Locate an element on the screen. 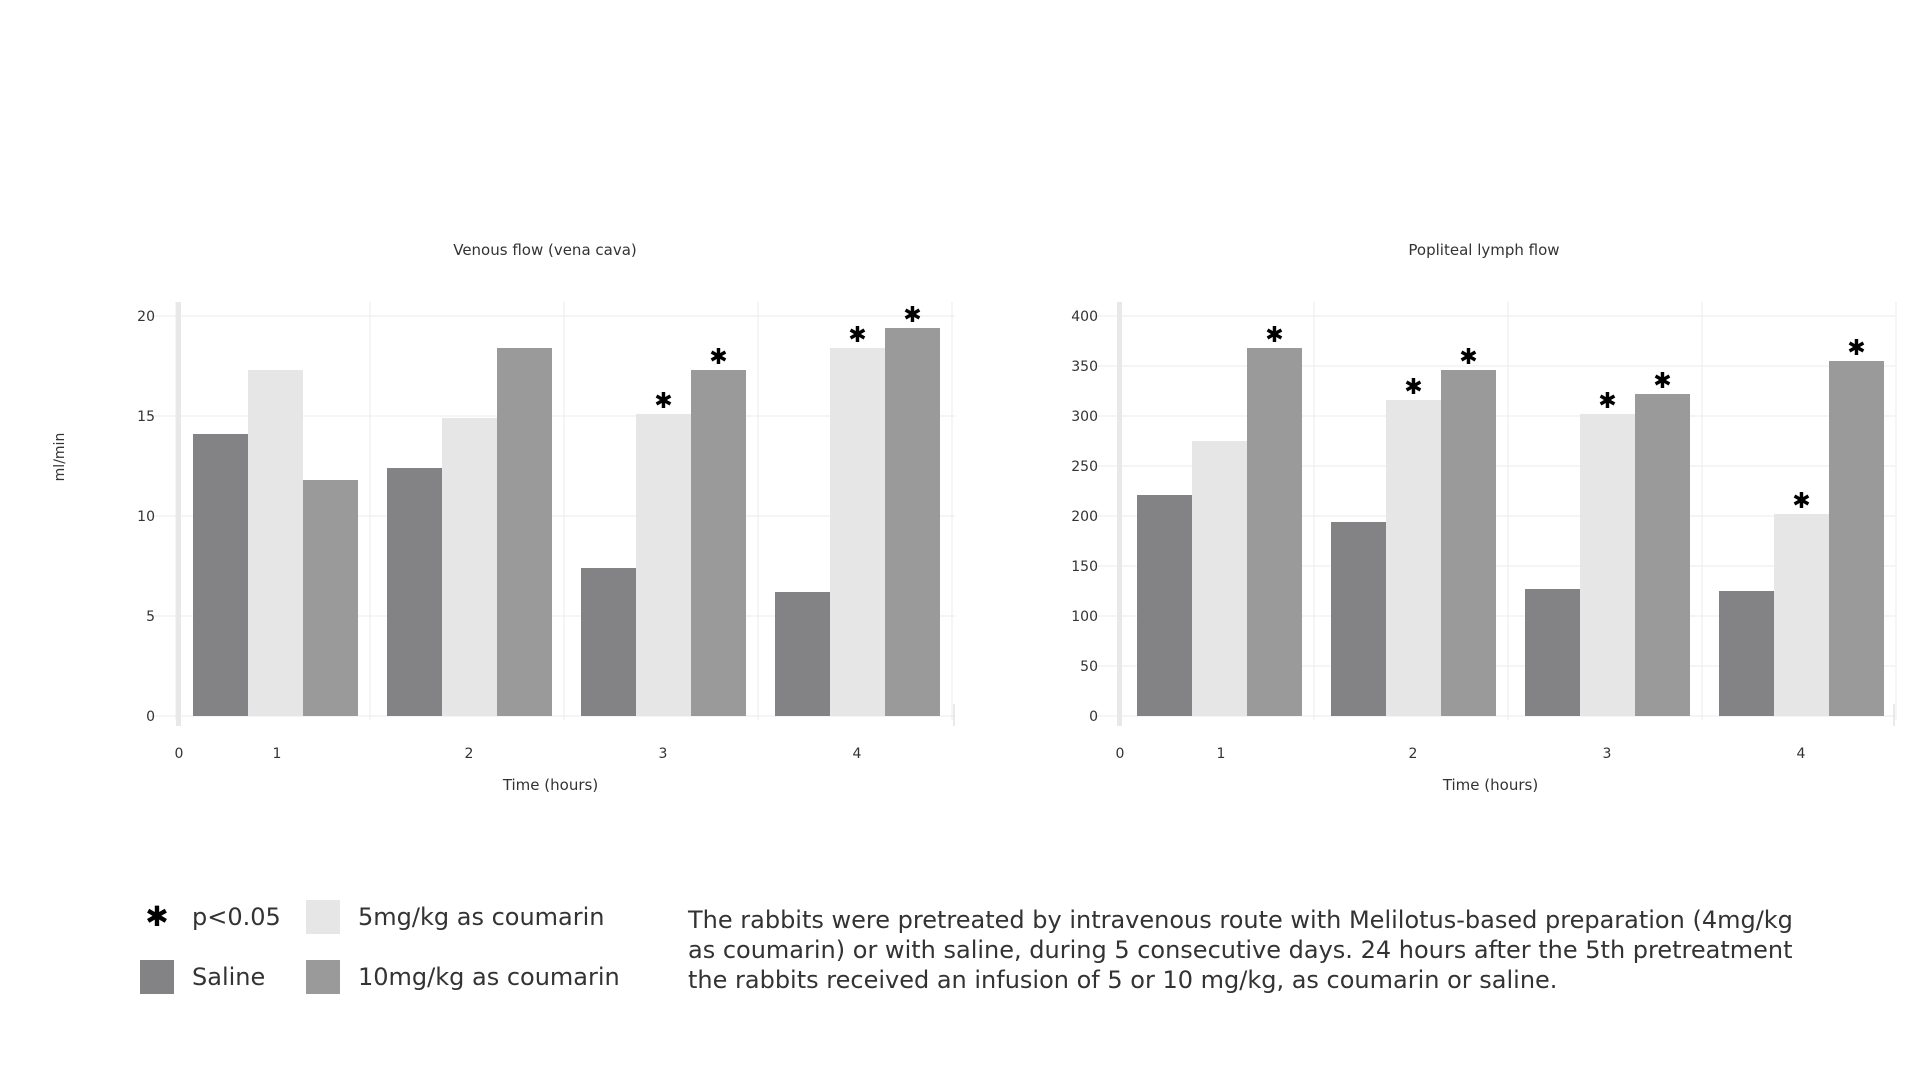  chart1-ytick-label: 10 is located at coordinates (146, 517).